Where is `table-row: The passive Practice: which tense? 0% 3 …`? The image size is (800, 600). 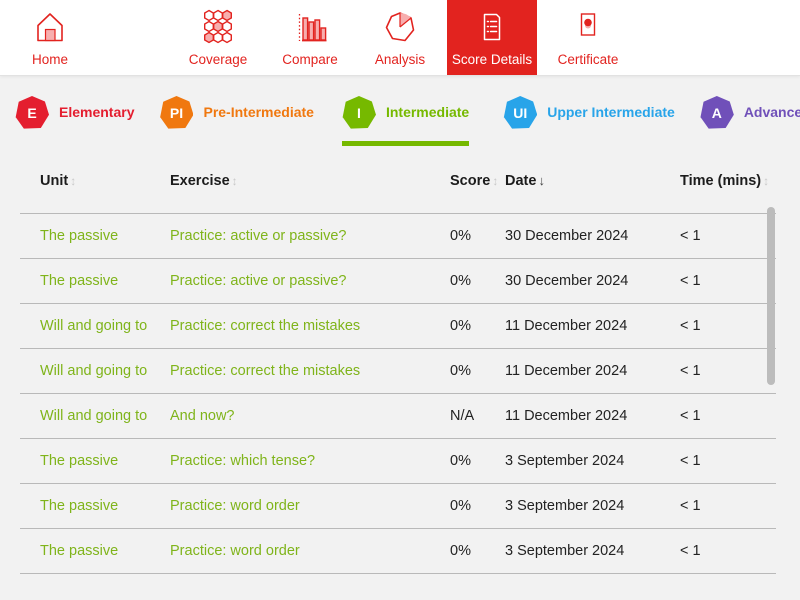 table-row: The passive Practice: which tense? 0% 3 … is located at coordinates (398, 460).